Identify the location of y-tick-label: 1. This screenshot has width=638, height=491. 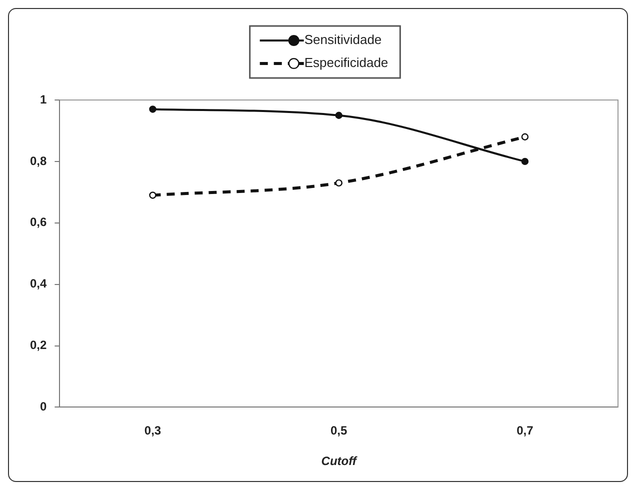
(43, 99).